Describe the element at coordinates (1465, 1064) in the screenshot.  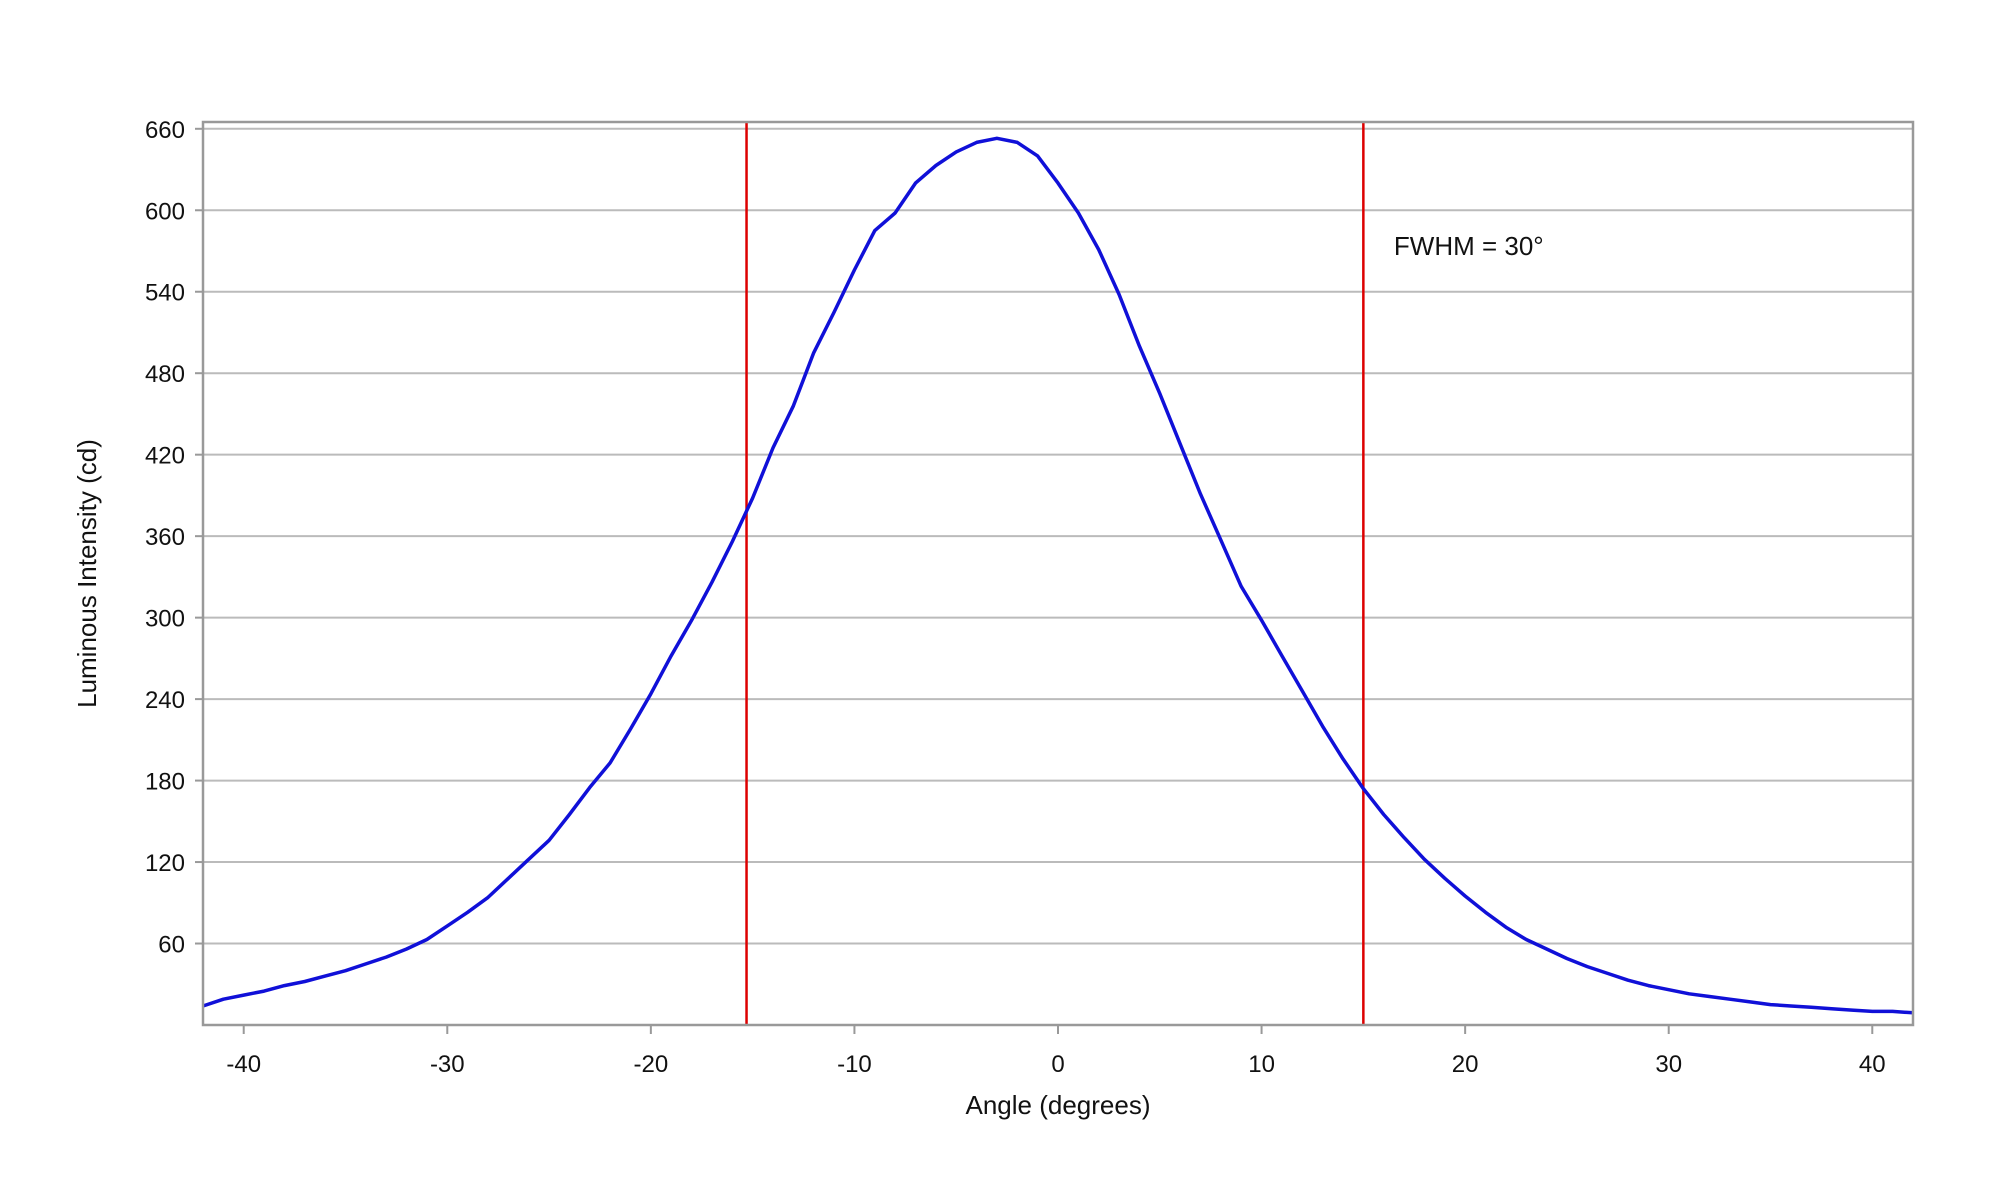
I see `x-tick-label: 20` at that location.